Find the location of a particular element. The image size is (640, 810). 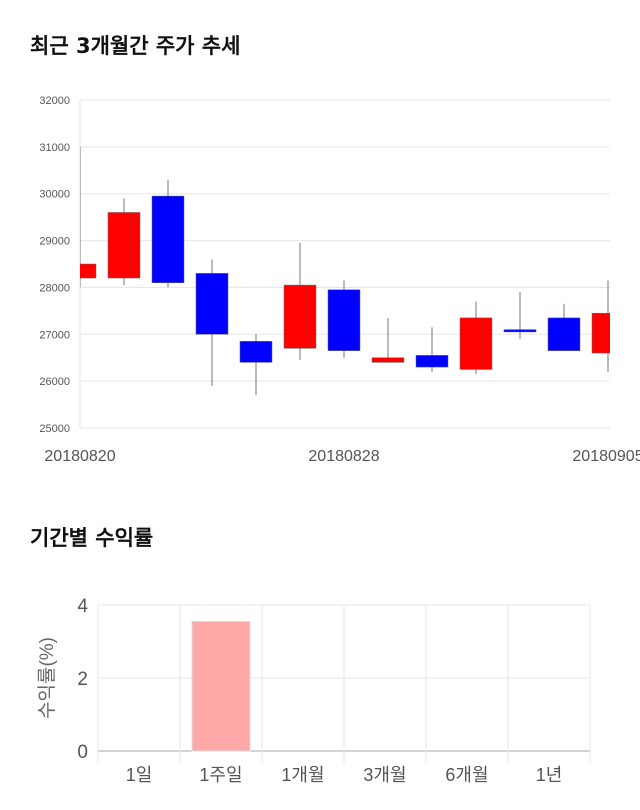

y-tick-label: 29000 is located at coordinates (54, 242).